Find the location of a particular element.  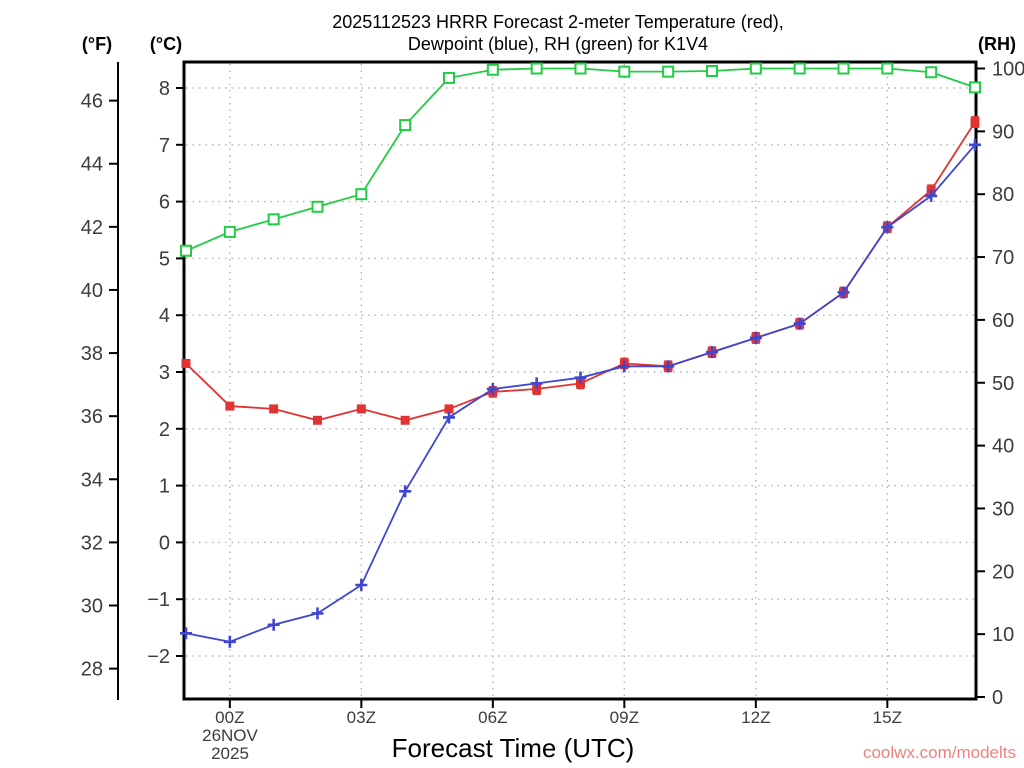

fahrenheit-axis-header: (°F) is located at coordinates (97, 44).